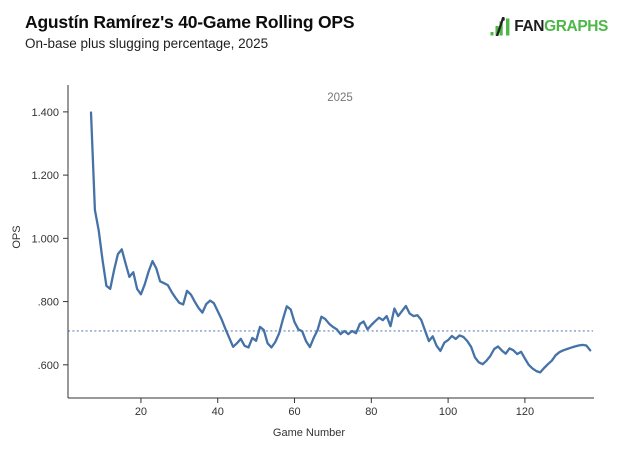  Describe the element at coordinates (147, 43) in the screenshot. I see `page-subtitle: On-base plus slugging percentage, 2025` at that location.